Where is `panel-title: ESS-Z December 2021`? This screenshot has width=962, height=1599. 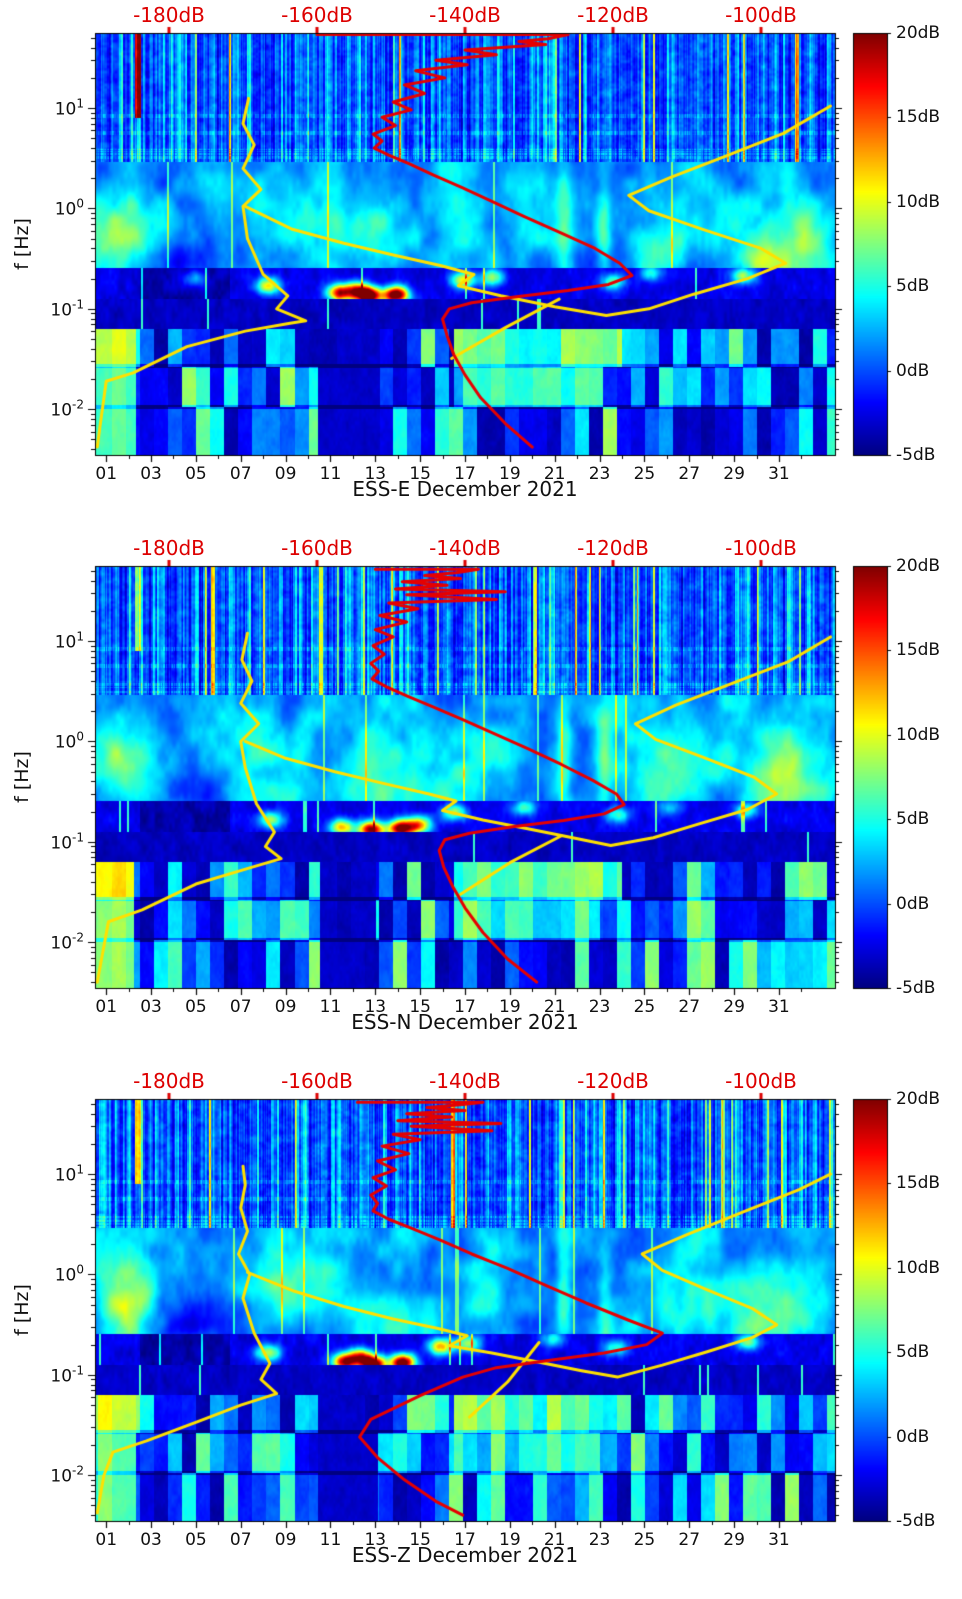
panel-title: ESS-Z December 2021 is located at coordinates (465, 1555).